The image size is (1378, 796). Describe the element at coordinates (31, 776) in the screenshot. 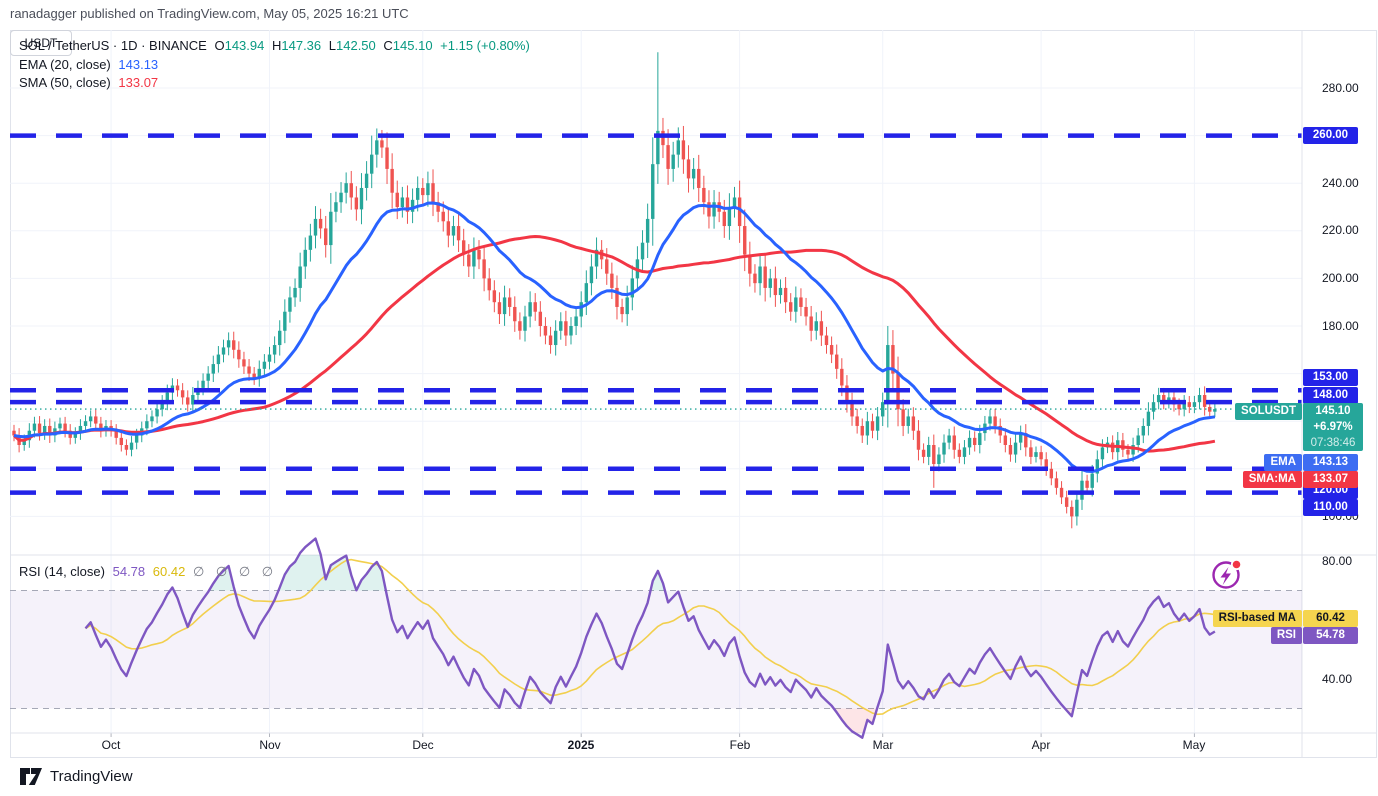

I see `tradingview-logo-icon` at that location.